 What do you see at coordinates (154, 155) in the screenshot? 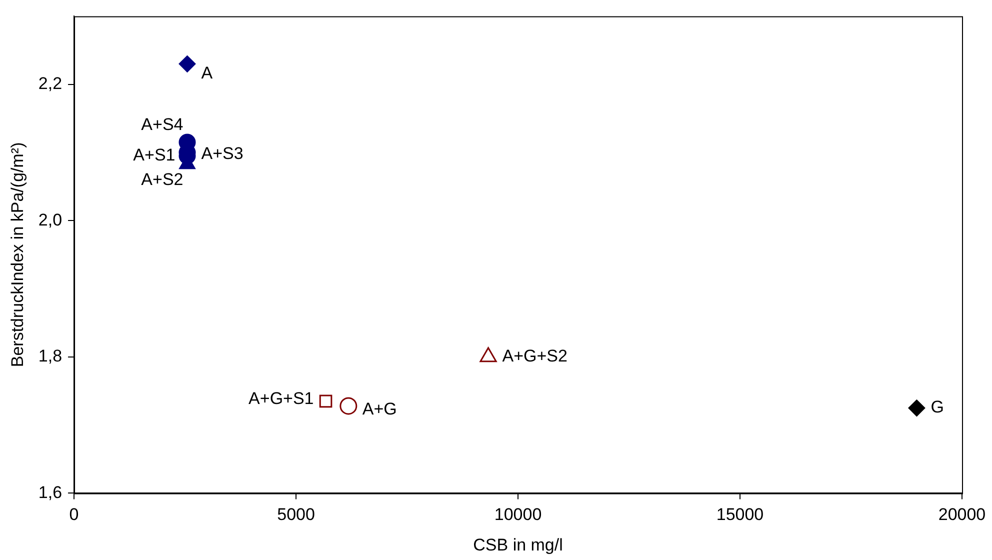
I see `series-label: A+S1` at bounding box center [154, 155].